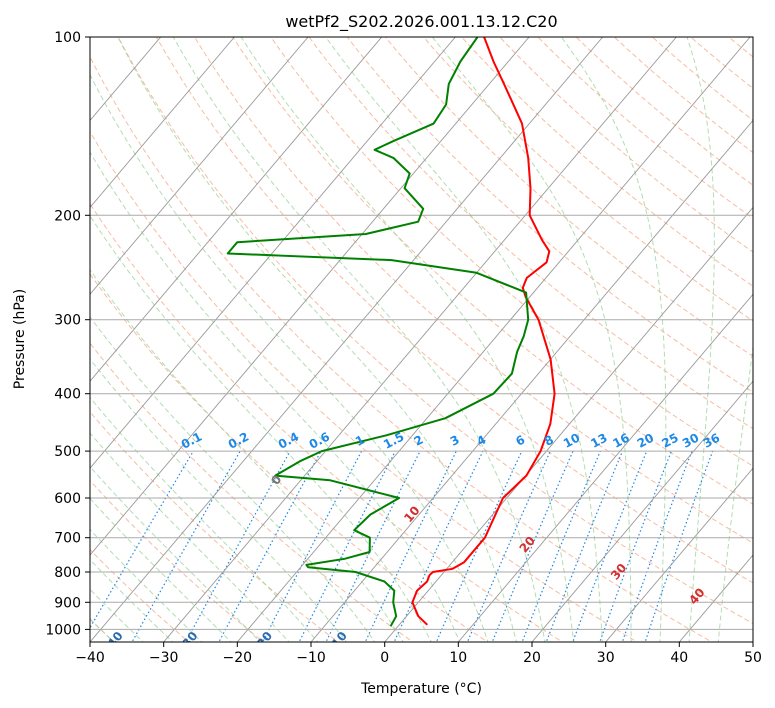  What do you see at coordinates (571, 441) in the screenshot?
I see `mixing-ratio-label: 10` at bounding box center [571, 441].